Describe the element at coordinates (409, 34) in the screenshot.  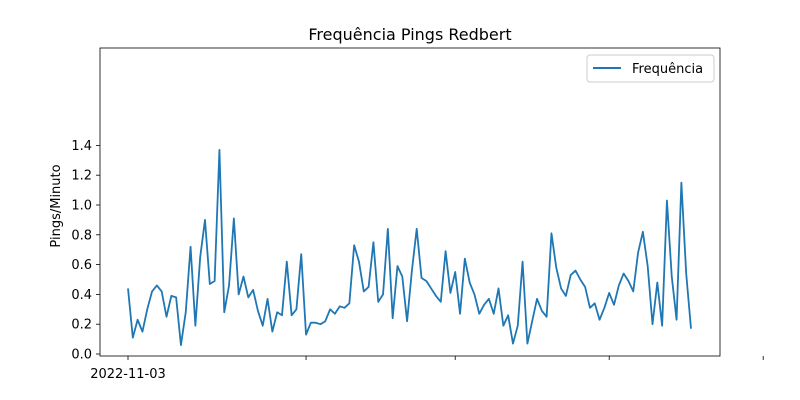
I see `chart-title: Frequência Pings Redbert` at that location.